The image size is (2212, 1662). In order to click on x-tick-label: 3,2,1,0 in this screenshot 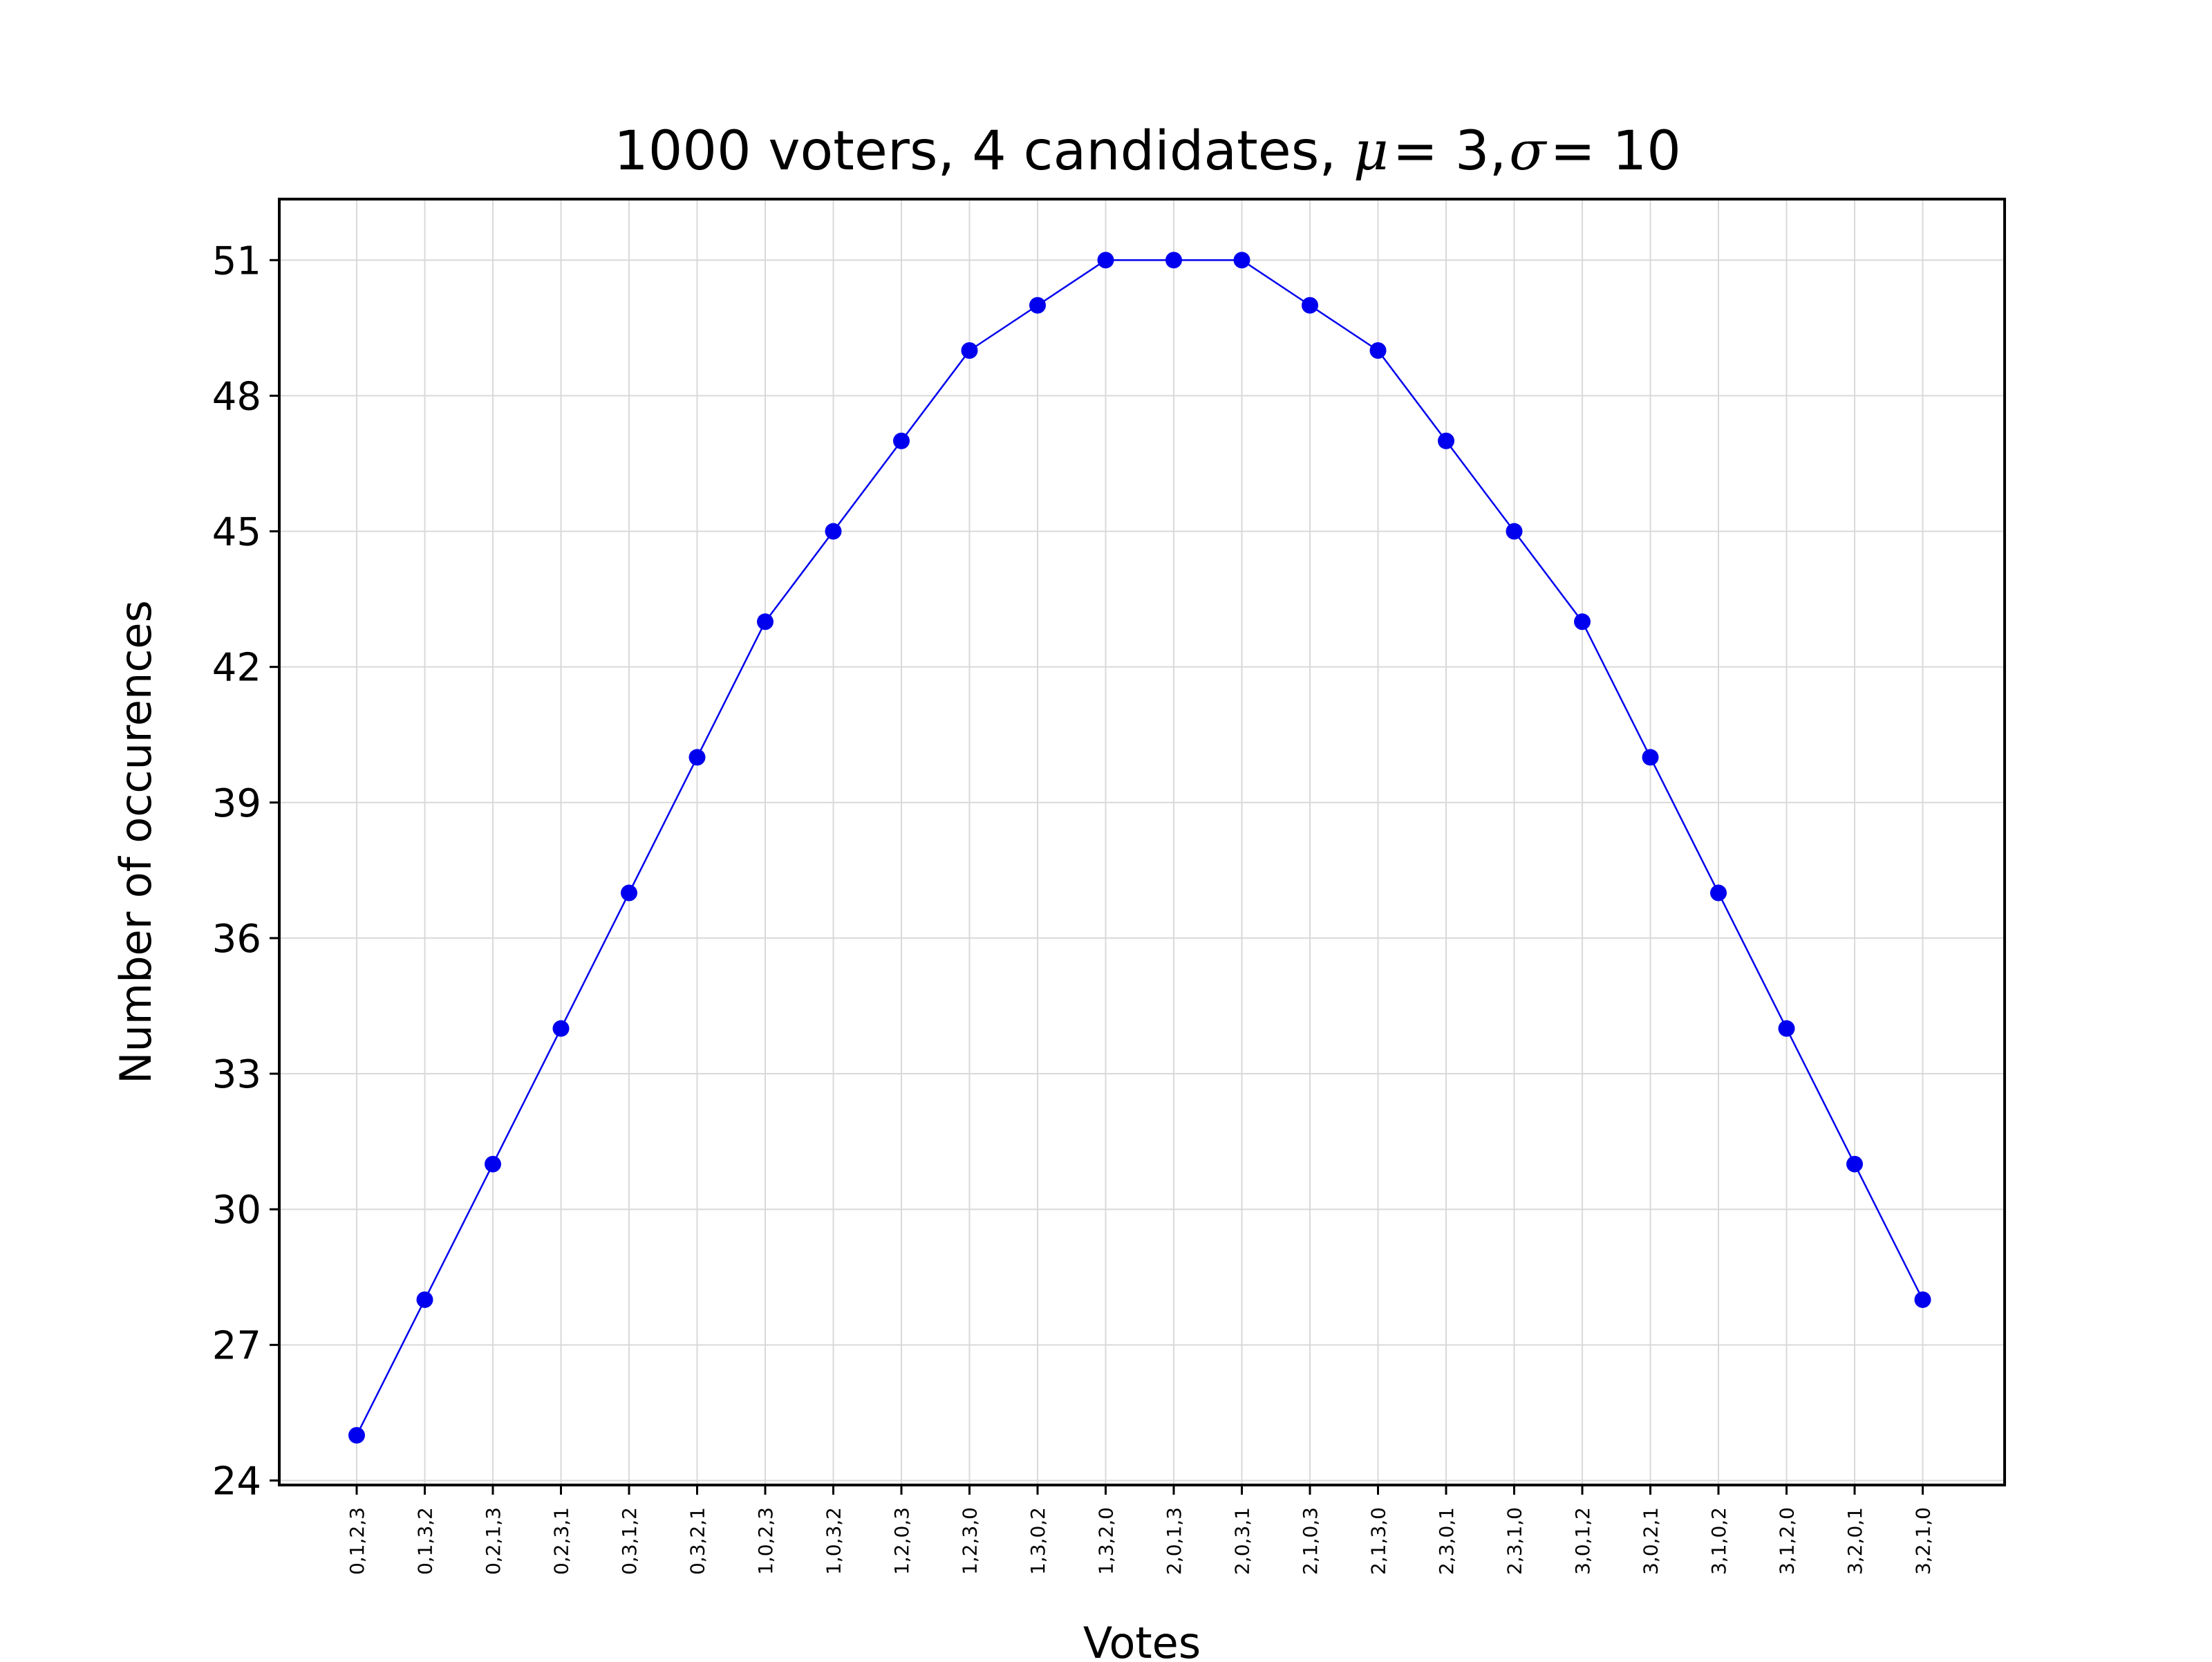, I will do `click(1924, 1541)`.